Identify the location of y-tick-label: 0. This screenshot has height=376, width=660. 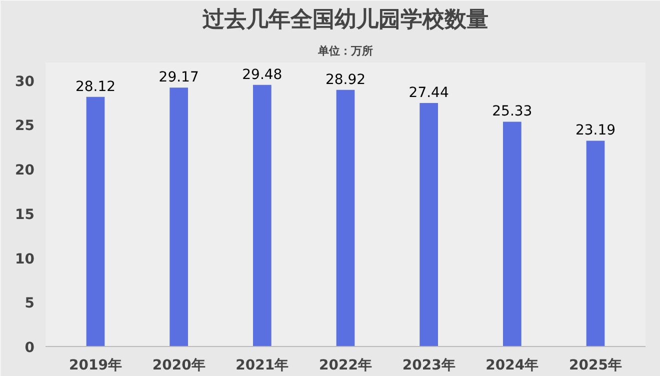
(29, 348).